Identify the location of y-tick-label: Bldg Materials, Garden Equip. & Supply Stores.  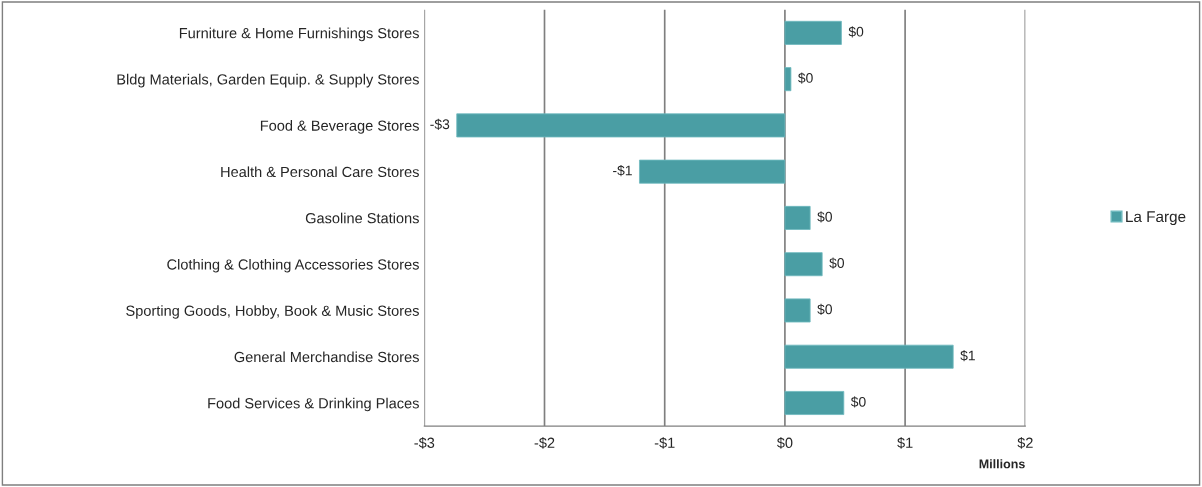
(268, 80).